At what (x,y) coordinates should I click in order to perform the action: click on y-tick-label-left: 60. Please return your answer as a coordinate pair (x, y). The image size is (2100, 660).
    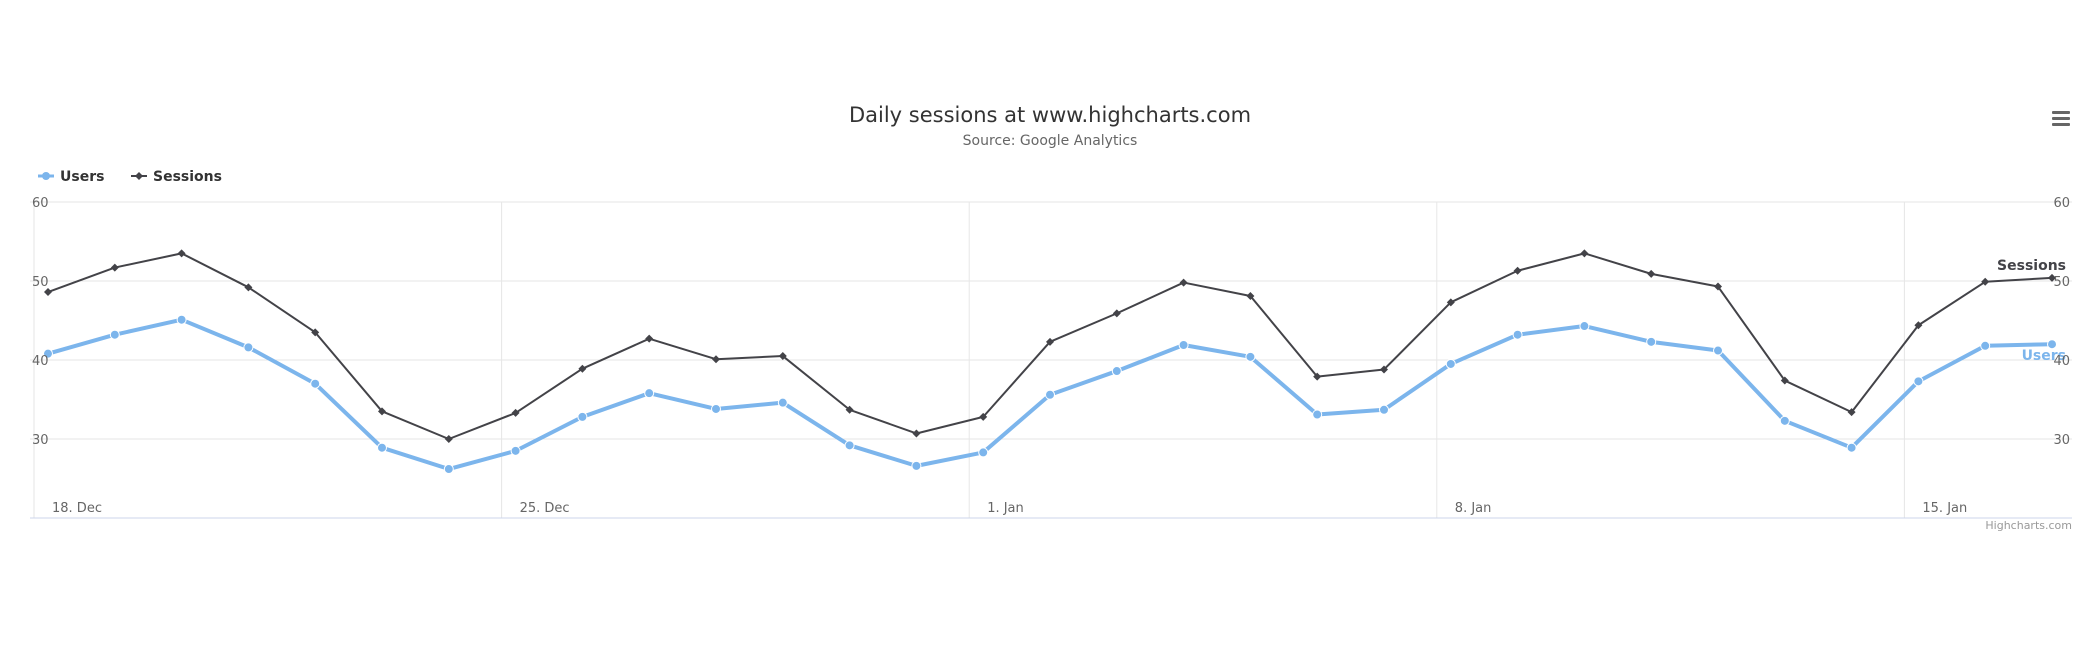
    Looking at the image, I should click on (40, 203).